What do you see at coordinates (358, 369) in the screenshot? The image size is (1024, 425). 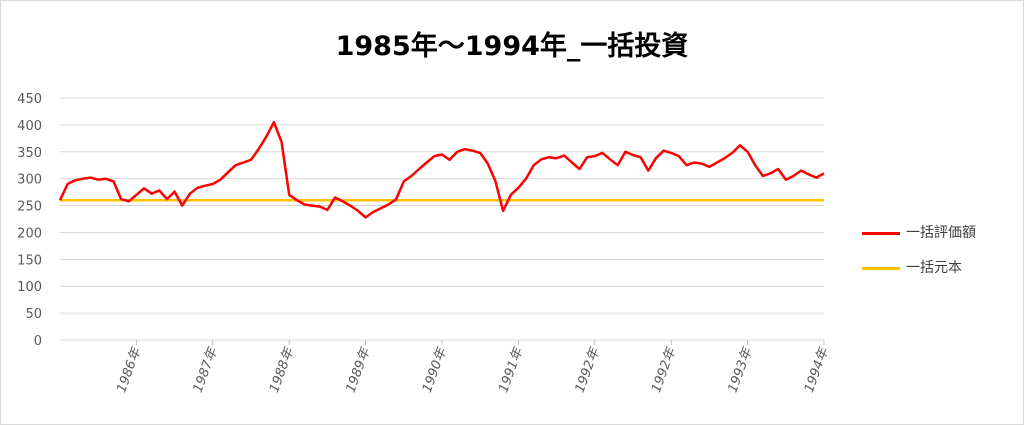 I see `x-tick-label: 1989年` at bounding box center [358, 369].